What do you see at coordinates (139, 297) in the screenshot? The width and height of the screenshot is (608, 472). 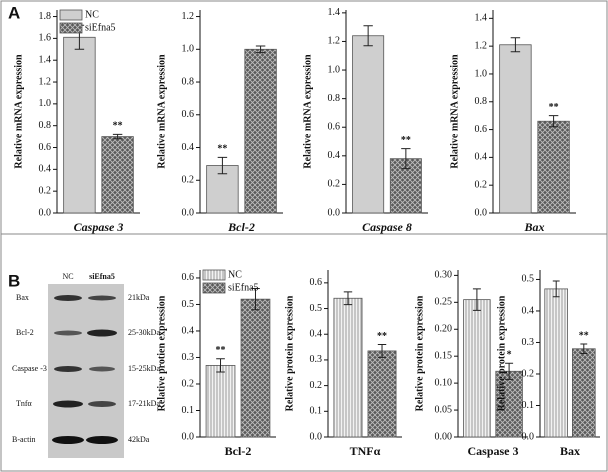 I see `blot-size-label: 21kDa` at bounding box center [139, 297].